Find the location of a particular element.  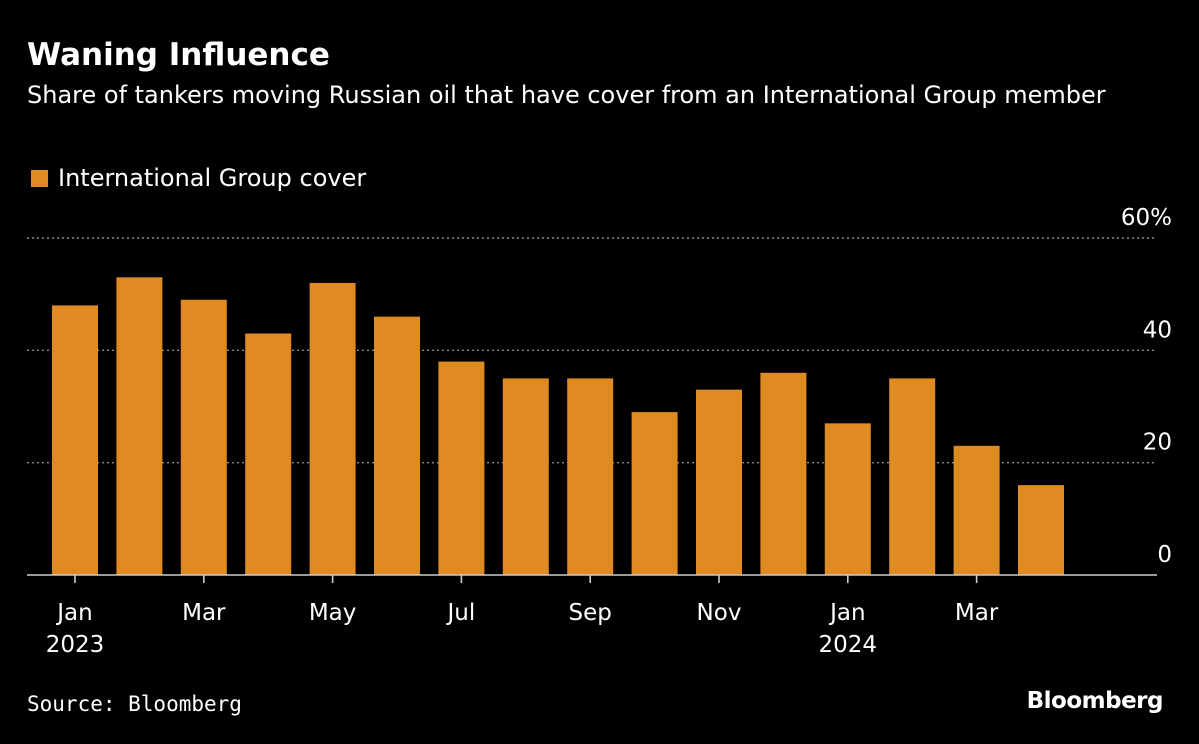

y-tick-label: 0 is located at coordinates (1164, 555).